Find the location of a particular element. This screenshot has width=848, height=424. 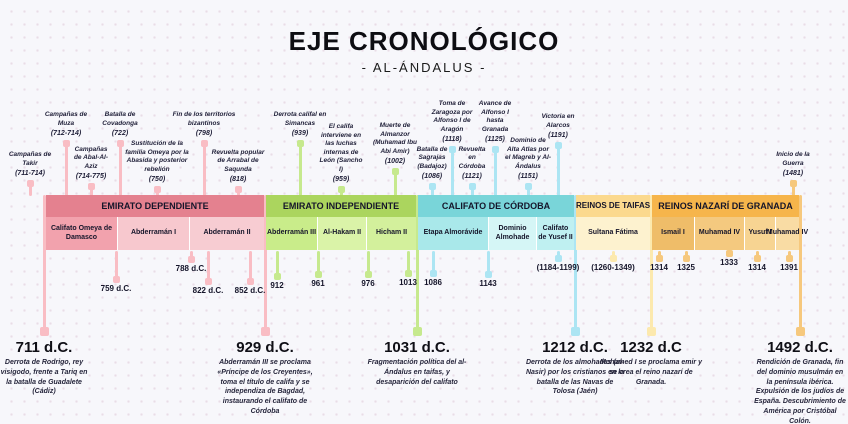

band-cell: Sultana Fátima is located at coordinates (613, 233).